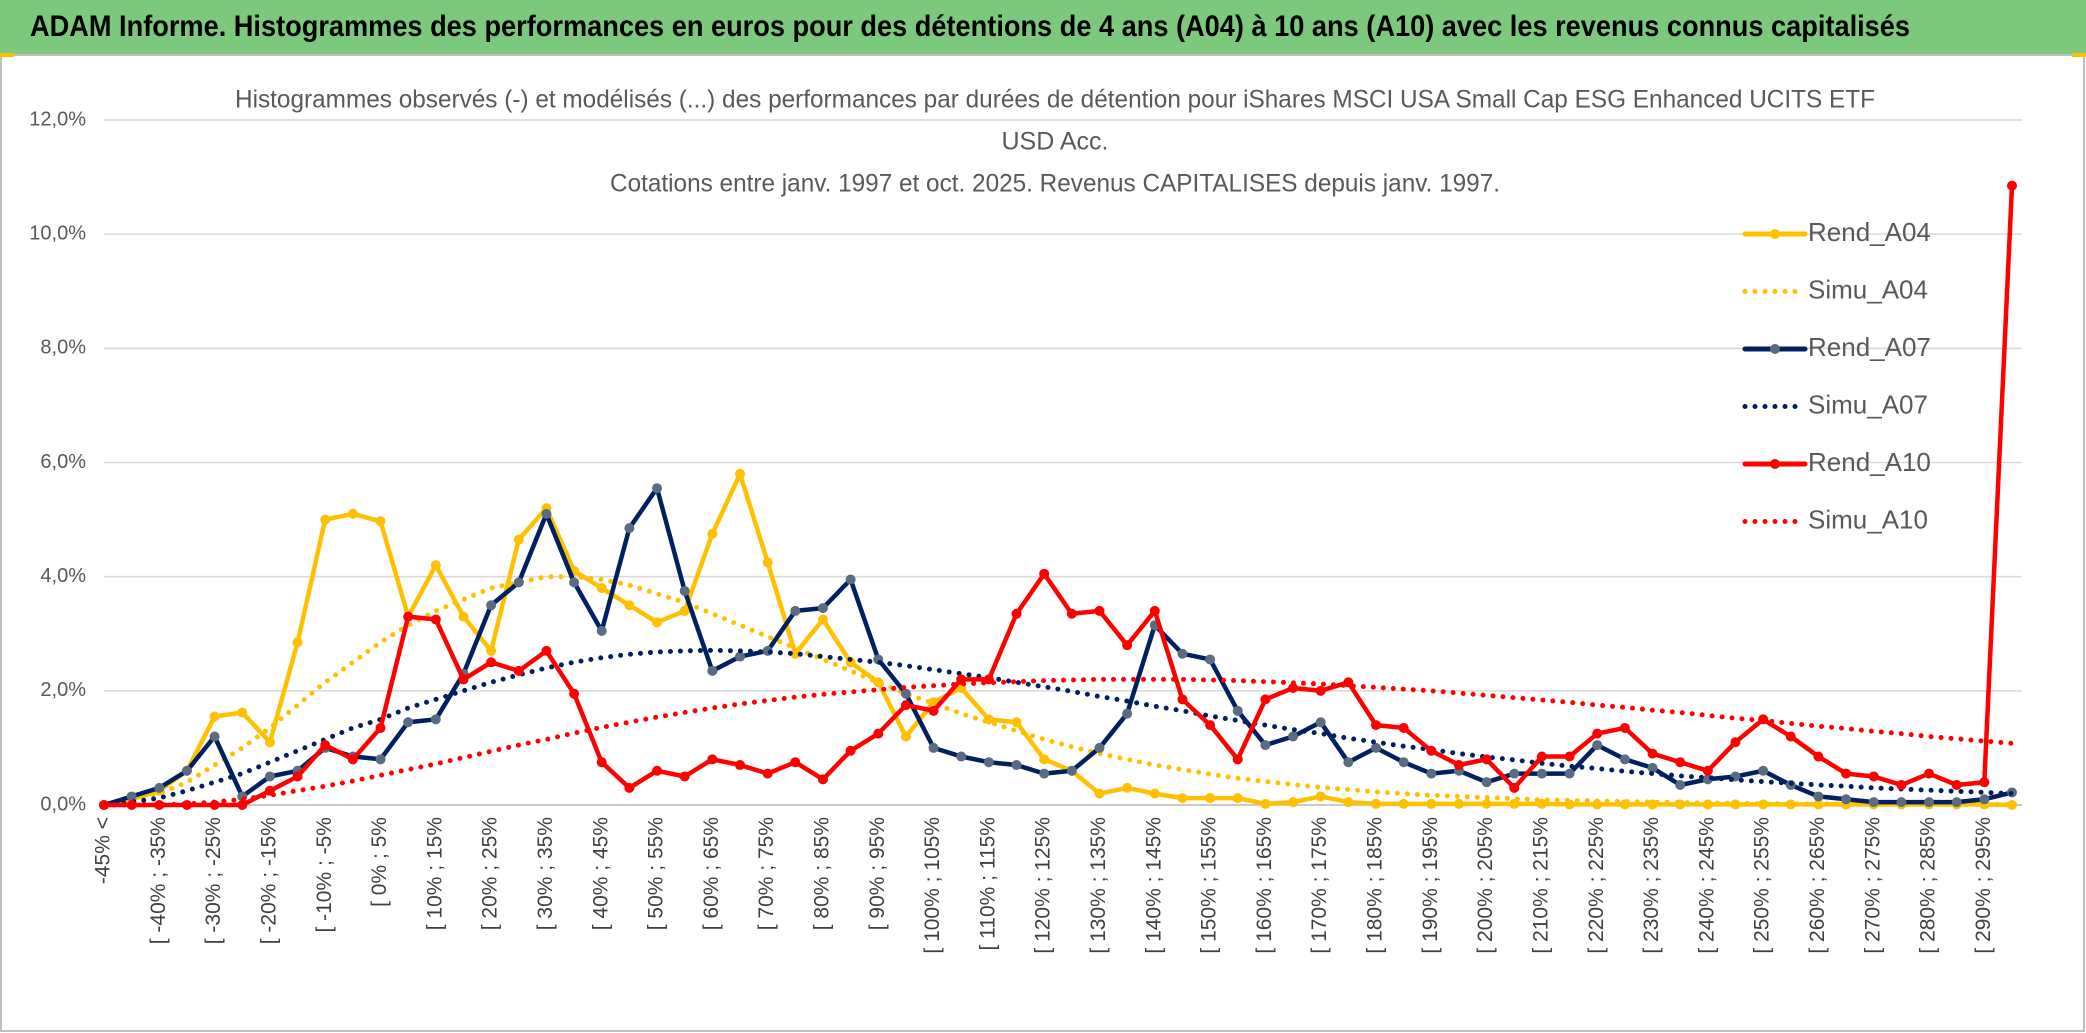 The height and width of the screenshot is (1033, 2086). I want to click on x-tick-label: [ 30% ; 35%, so click(545, 873).